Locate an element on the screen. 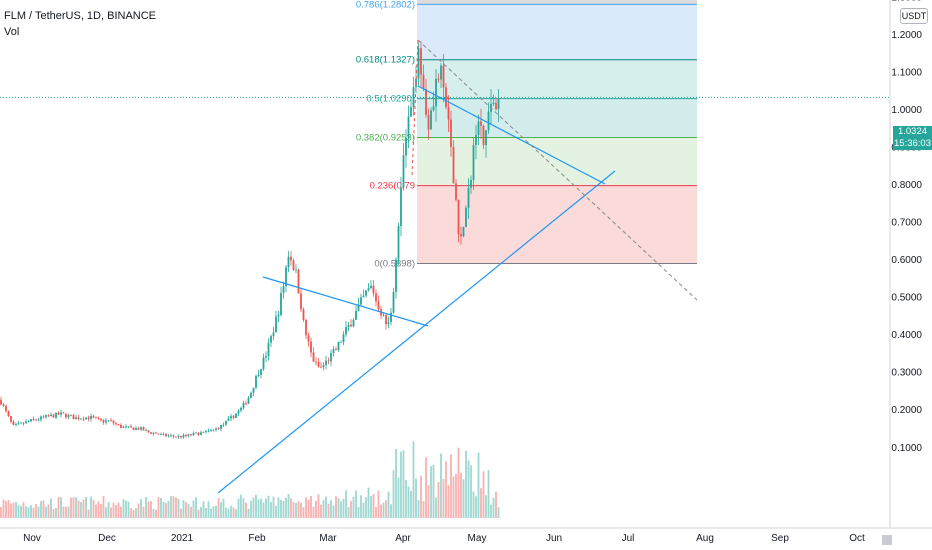  time-tick-label: Mar is located at coordinates (328, 538).